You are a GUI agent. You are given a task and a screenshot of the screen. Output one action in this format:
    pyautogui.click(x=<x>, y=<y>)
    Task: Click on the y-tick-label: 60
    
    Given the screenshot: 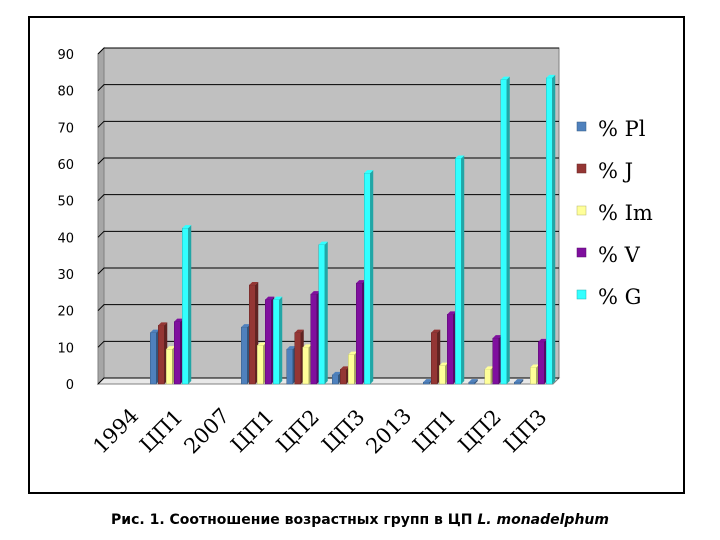 What is the action you would take?
    pyautogui.click(x=65, y=165)
    